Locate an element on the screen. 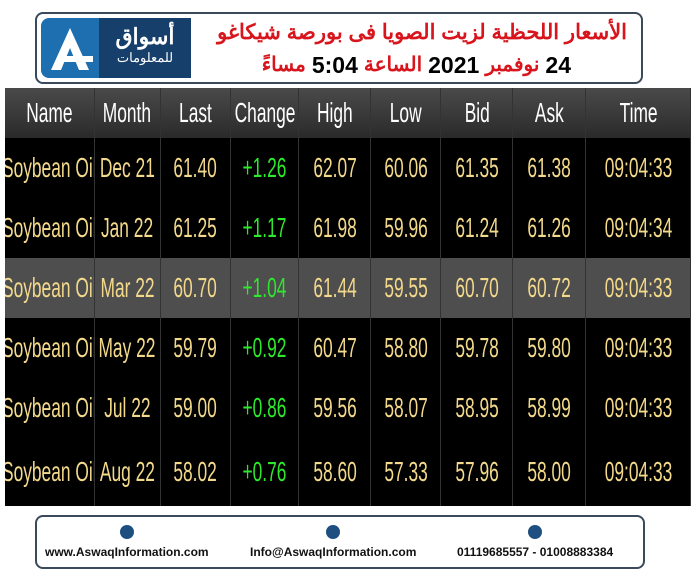 This screenshot has height=575, width=694. table-cell: Aug 22 is located at coordinates (128, 472).